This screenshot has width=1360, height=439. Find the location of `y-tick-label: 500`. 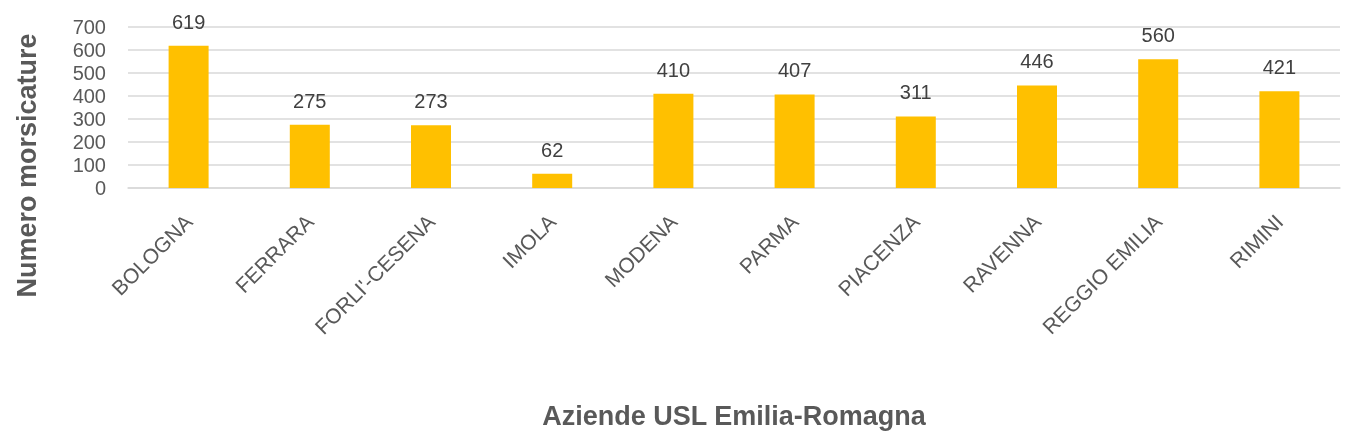

y-tick-label: 500 is located at coordinates (89, 73).